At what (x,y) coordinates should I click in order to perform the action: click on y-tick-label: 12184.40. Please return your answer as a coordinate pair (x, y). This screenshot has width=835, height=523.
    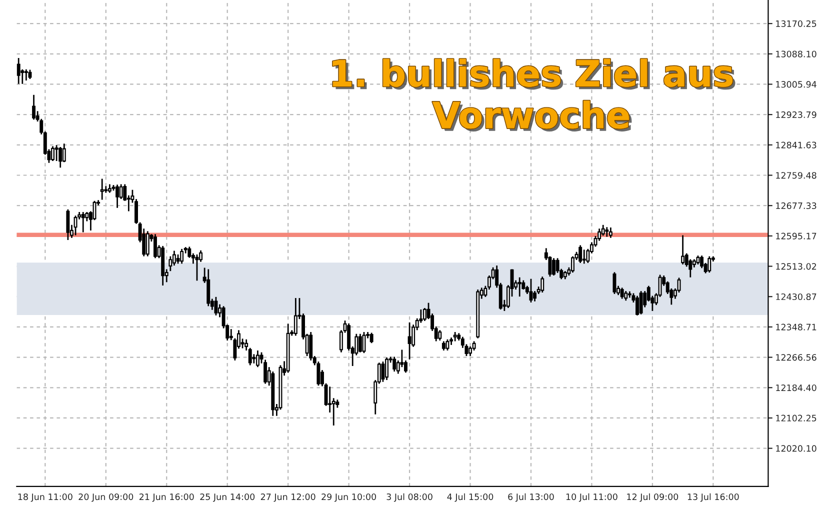
    Looking at the image, I should click on (796, 388).